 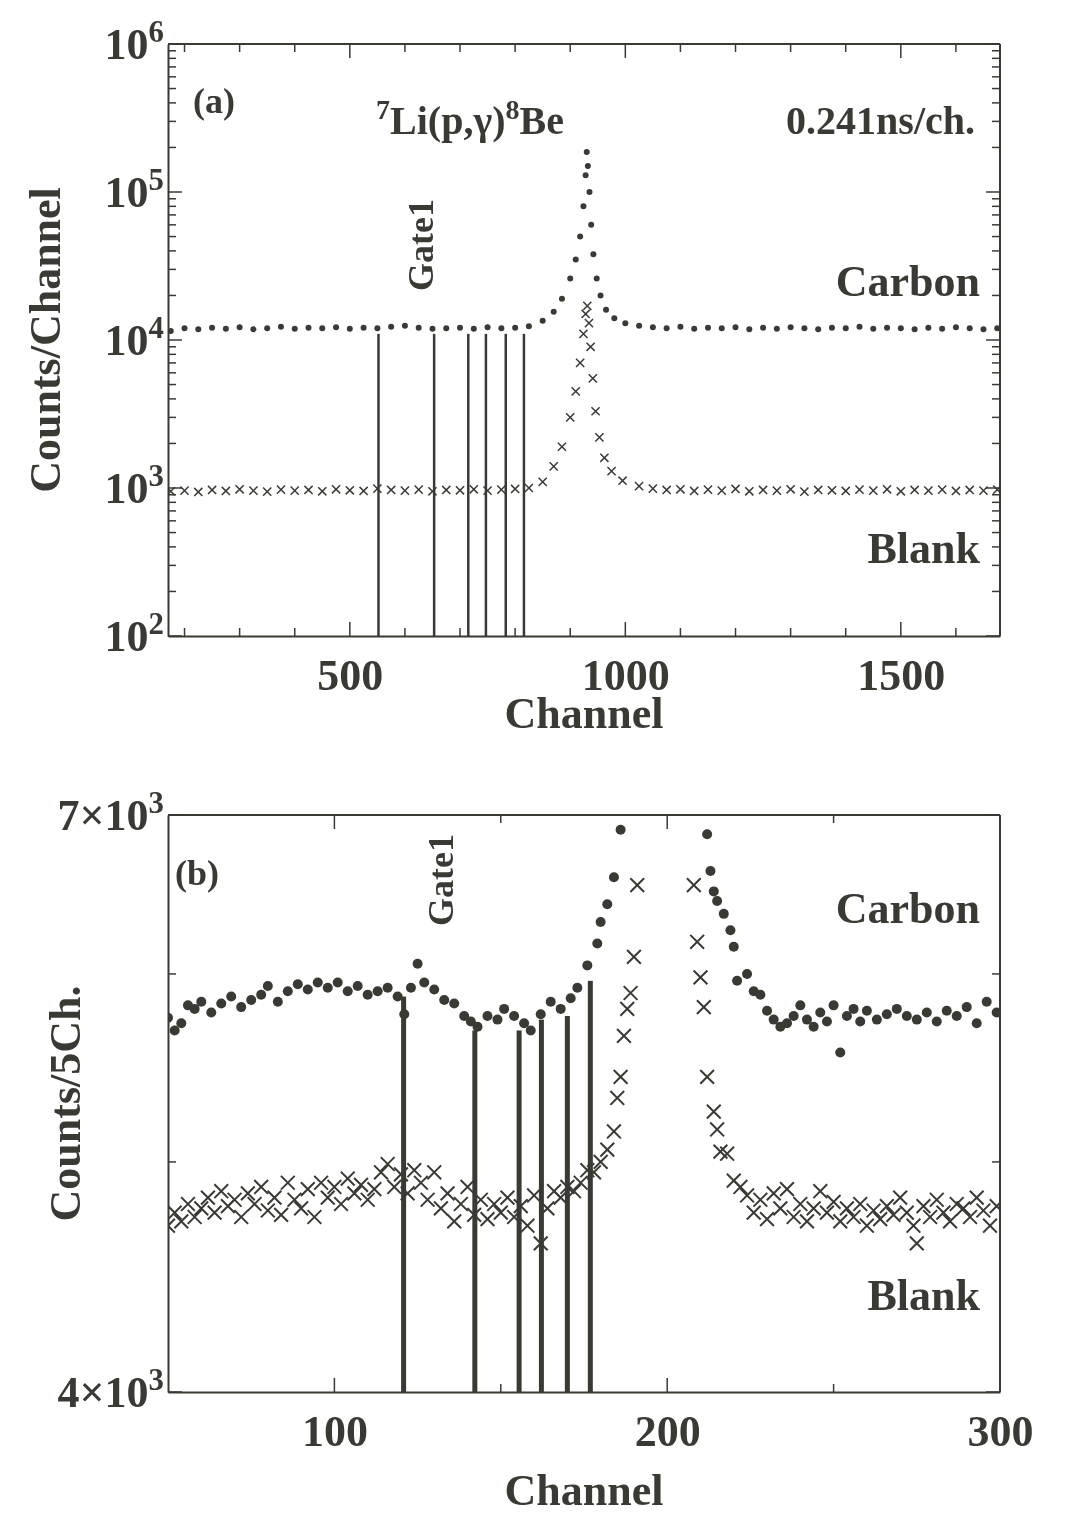 What do you see at coordinates (901, 675) in the screenshot?
I see `x-tick-label: 1500` at bounding box center [901, 675].